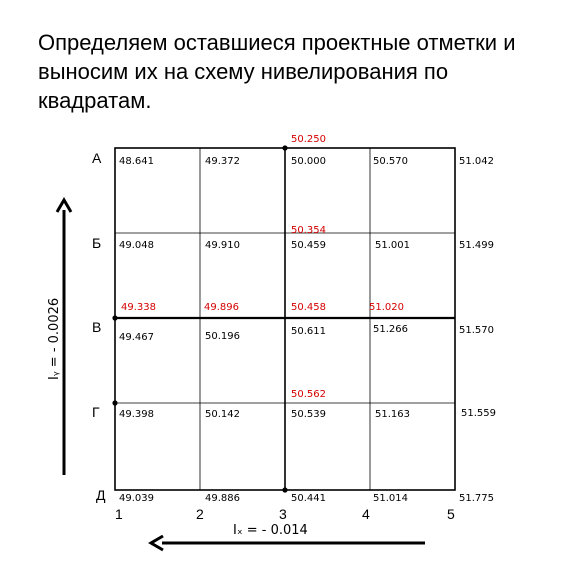  I want to click on slope-y-label: Iᵧ = - 0.0026, so click(54, 339).